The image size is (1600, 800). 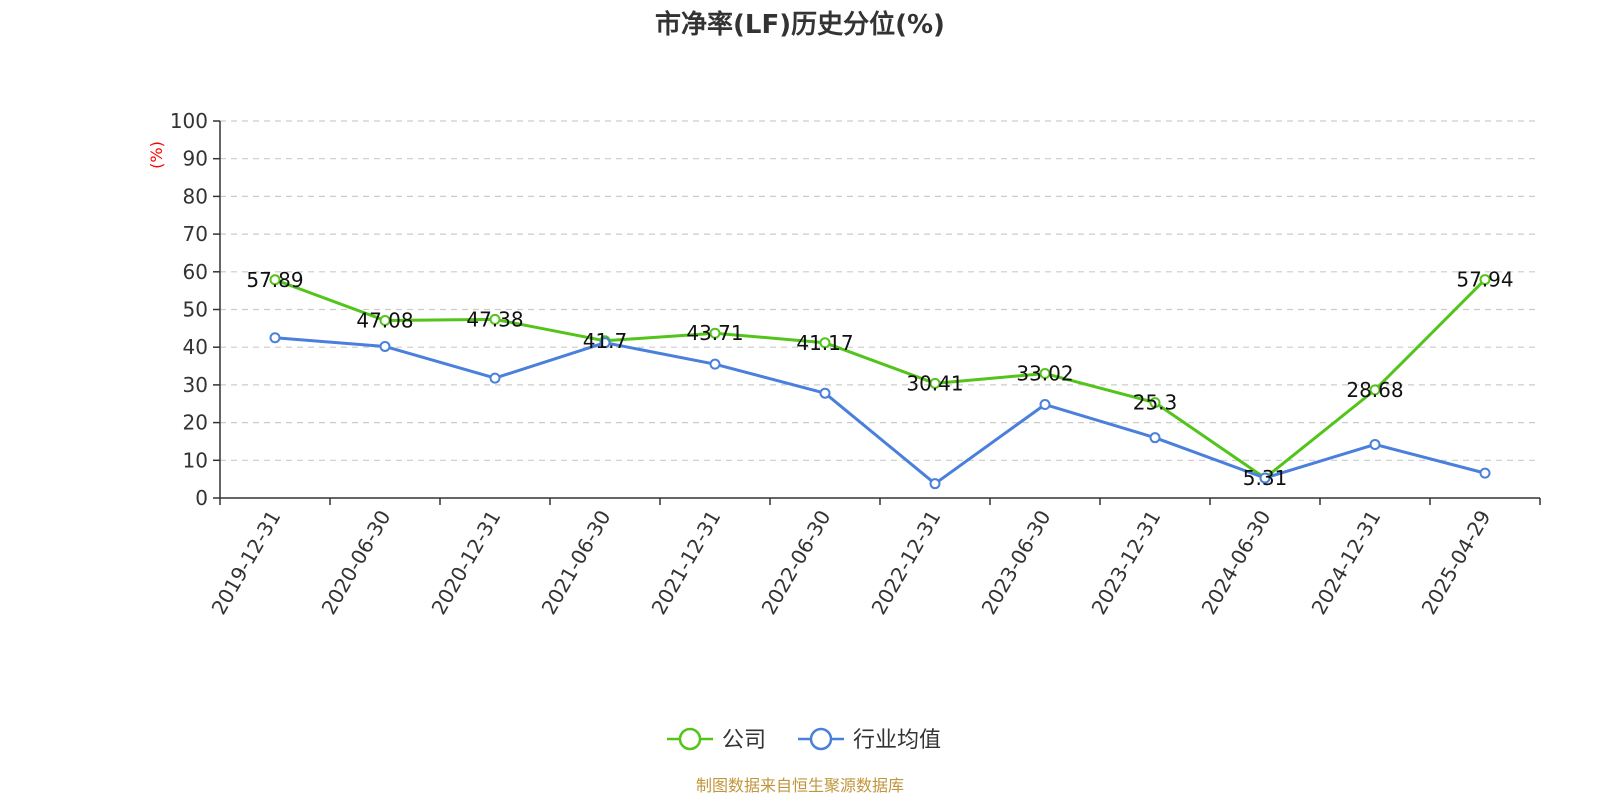 I want to click on y-tick-label: 90, so click(x=195, y=159).